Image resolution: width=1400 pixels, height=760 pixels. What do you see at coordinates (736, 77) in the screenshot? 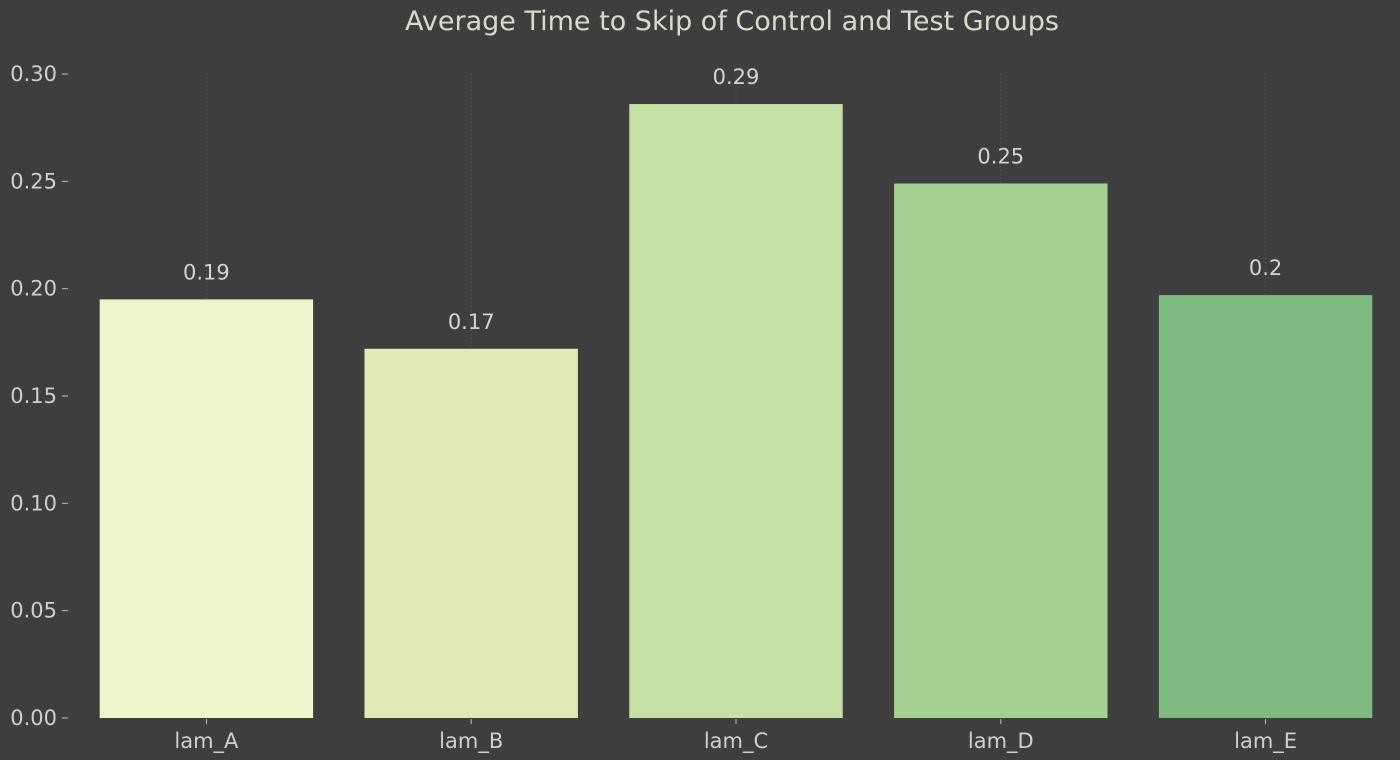
I see `data-label-lam_C: 0.29` at bounding box center [736, 77].